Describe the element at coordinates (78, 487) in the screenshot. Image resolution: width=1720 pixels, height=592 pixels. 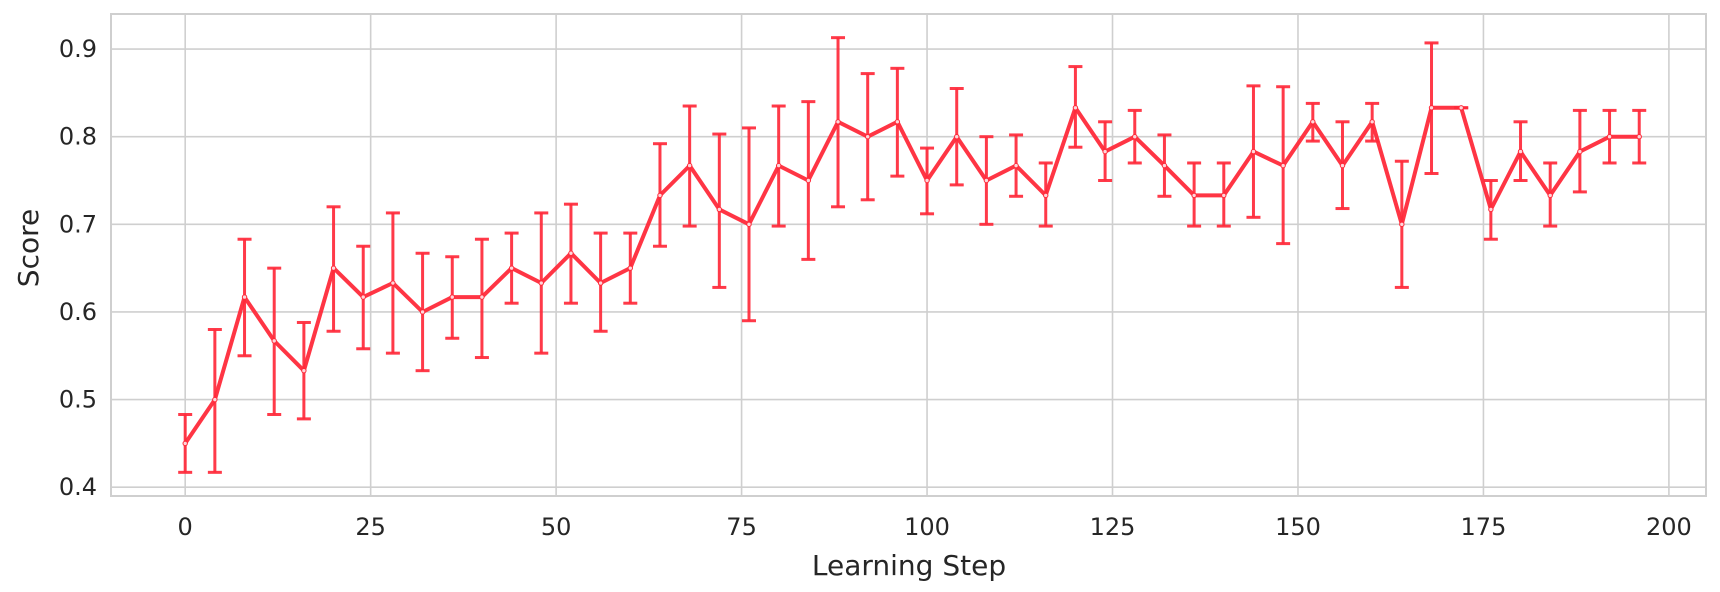
I see `y-tick-label: 0.4` at that location.